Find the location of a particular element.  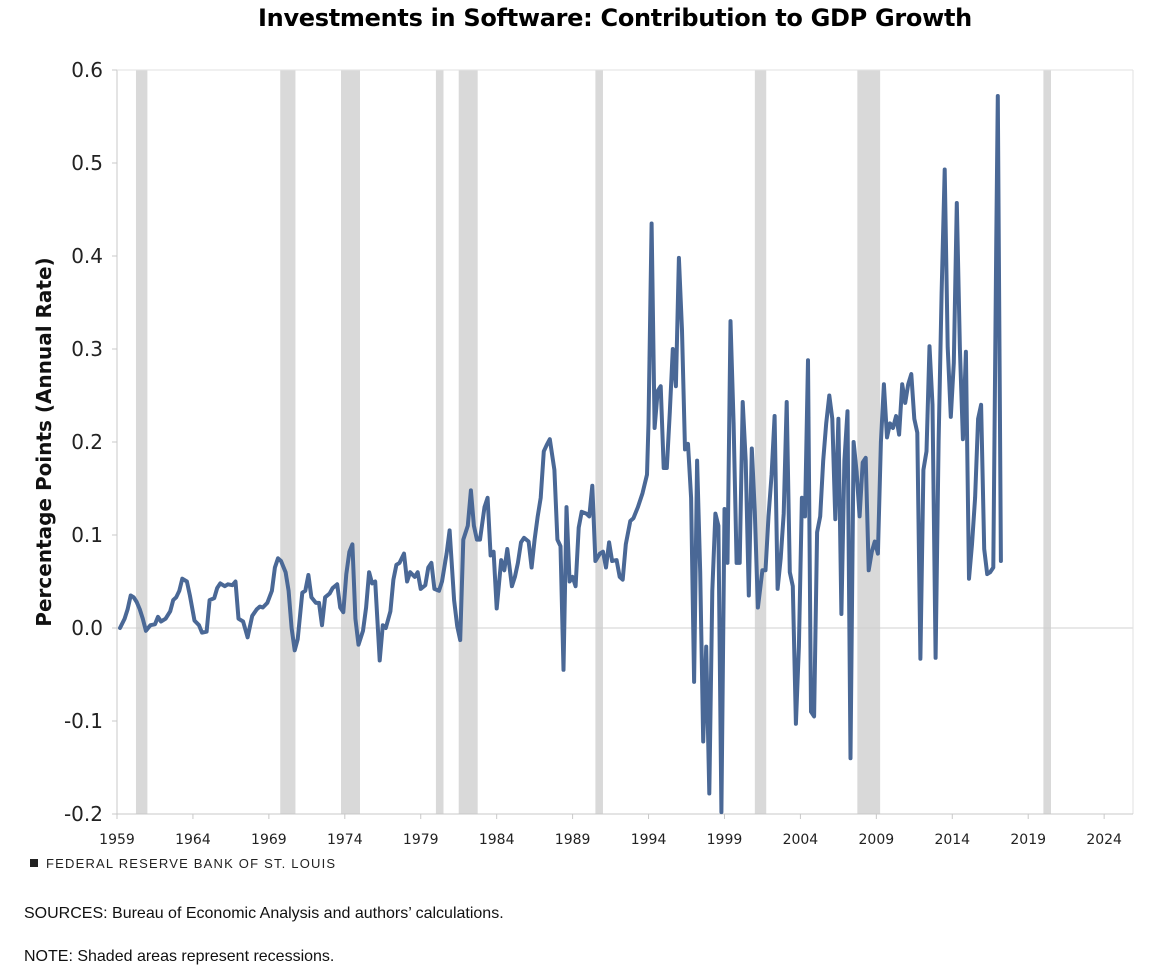

branding: FEDERAL RESERVE BANK OF ST. LOUIS is located at coordinates (183, 863).